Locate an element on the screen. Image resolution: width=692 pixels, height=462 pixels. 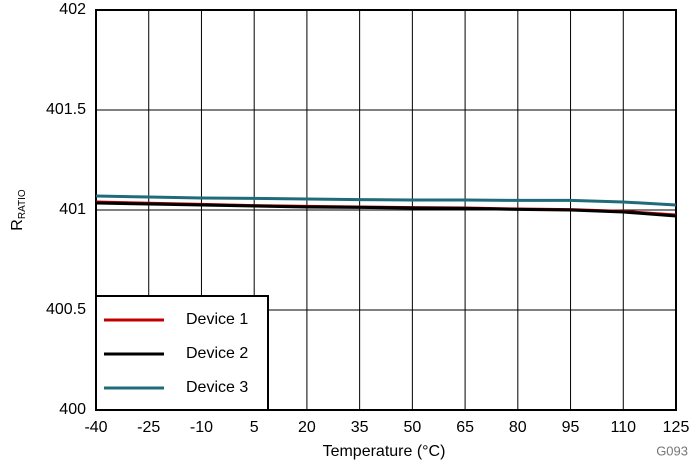
x-tick-label: 5 is located at coordinates (254, 427).